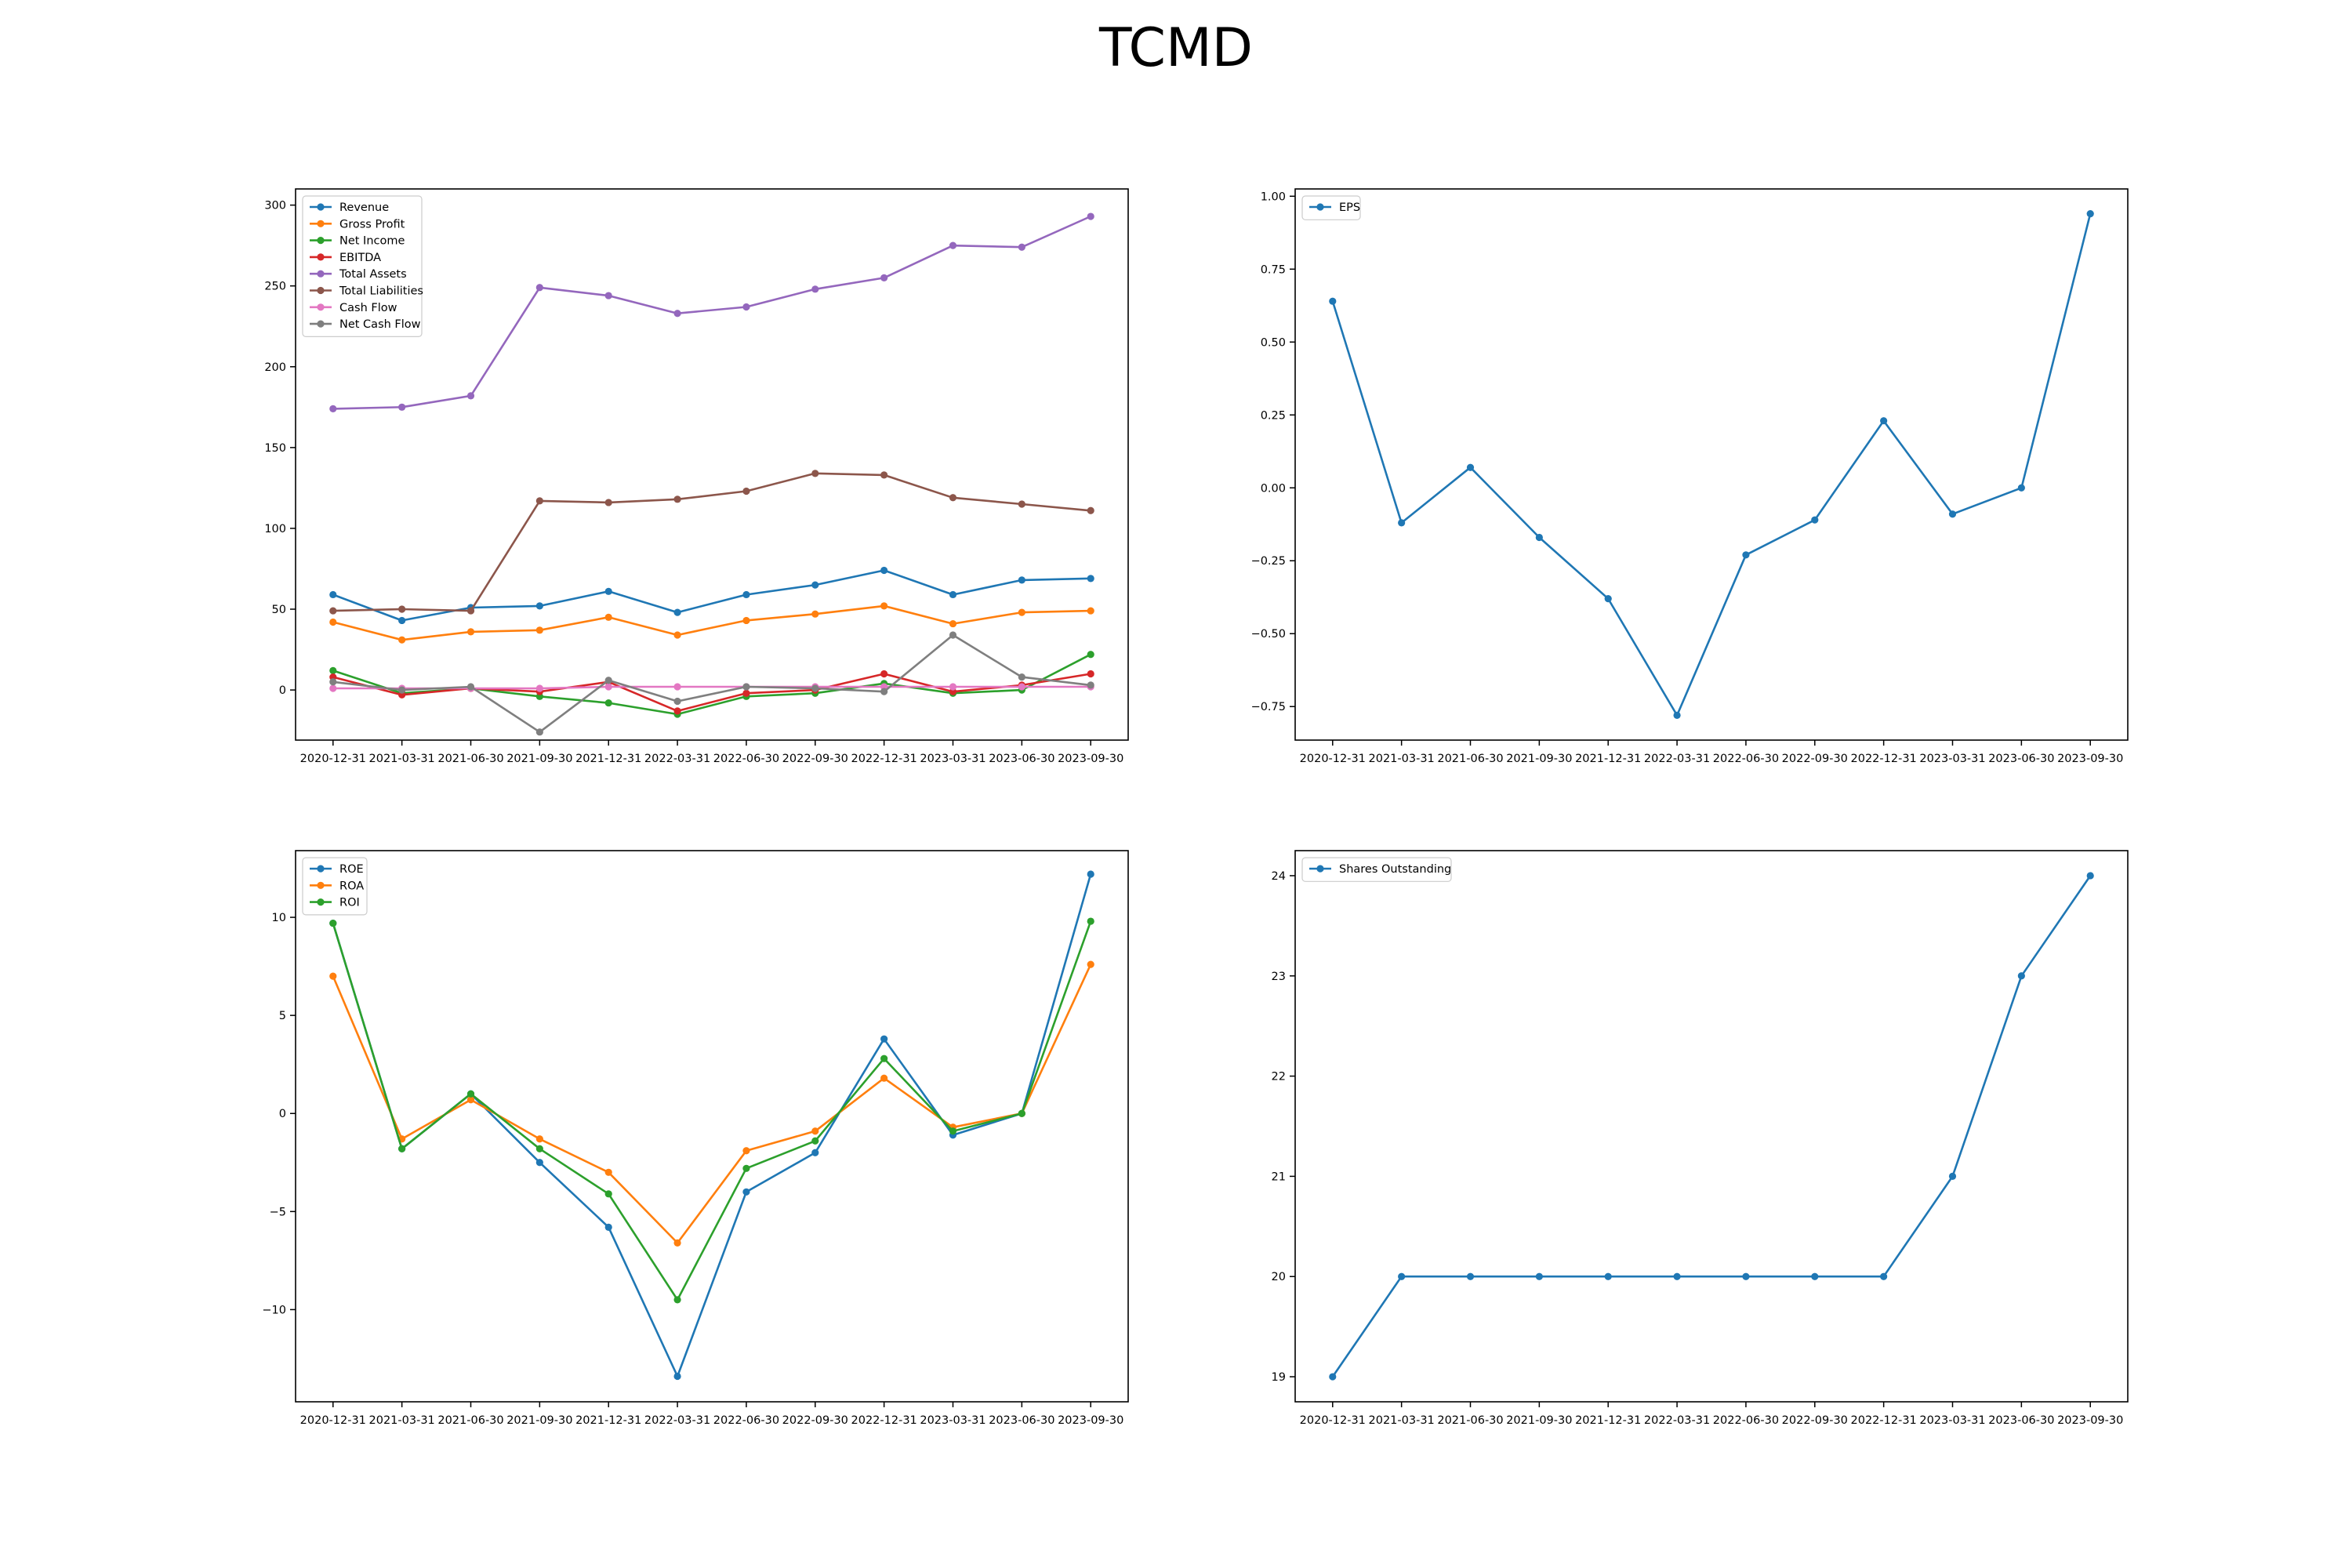 This screenshot has width=2352, height=1568. I want to click on y-tick-label: 19, so click(1279, 1377).